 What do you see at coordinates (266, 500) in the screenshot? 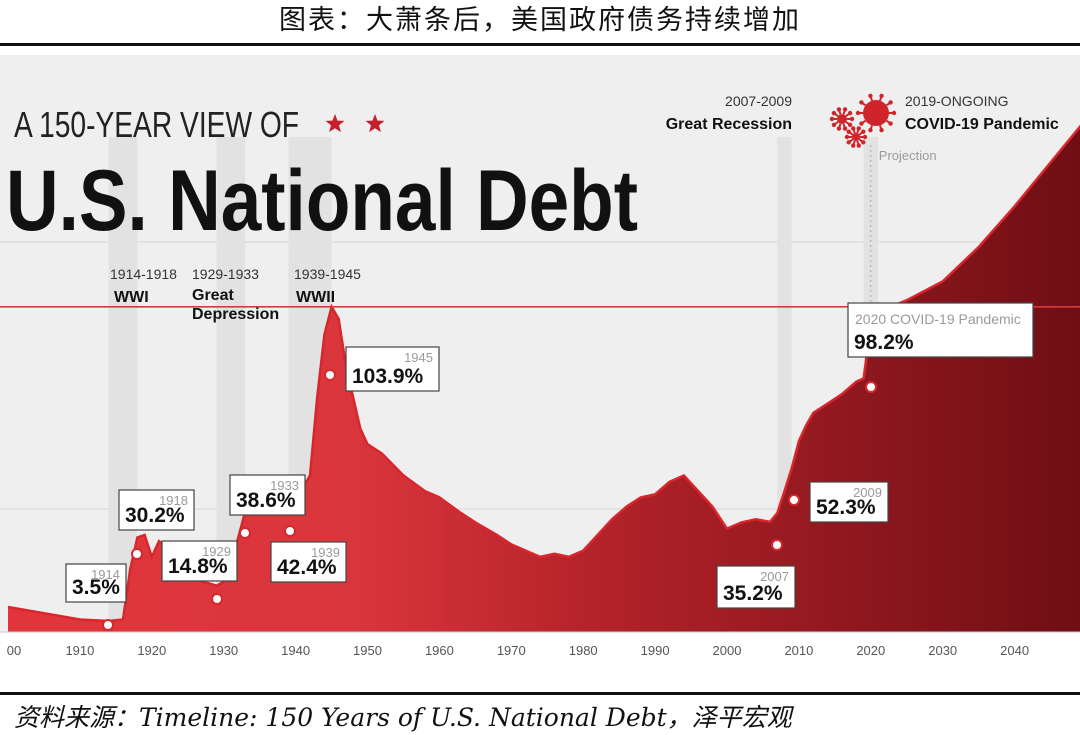
I see `callout-value: 38.6%` at bounding box center [266, 500].